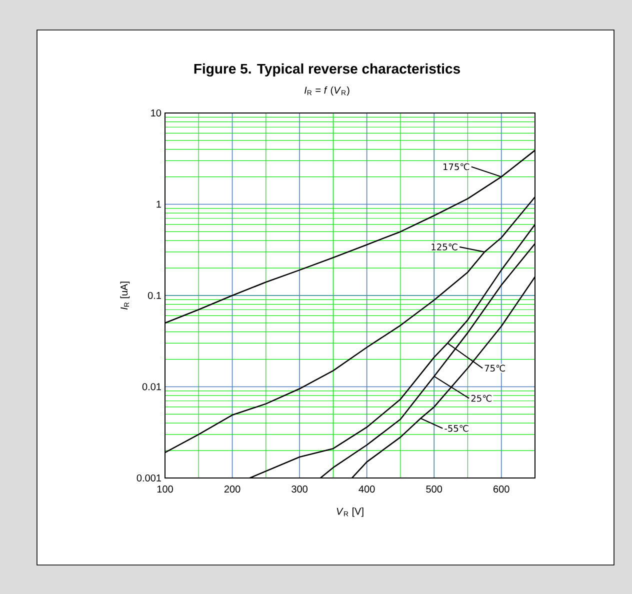  Describe the element at coordinates (158, 204) in the screenshot. I see `y-tick-label: 1` at that location.